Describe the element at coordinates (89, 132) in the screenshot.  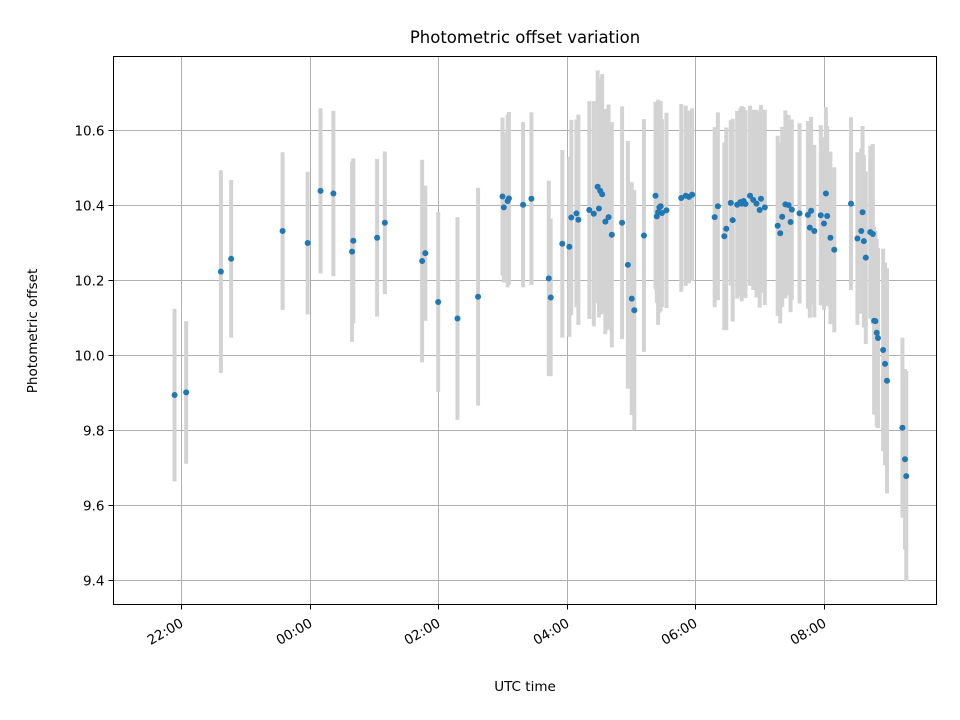
I see `y-tick-label: 10.6` at that location.